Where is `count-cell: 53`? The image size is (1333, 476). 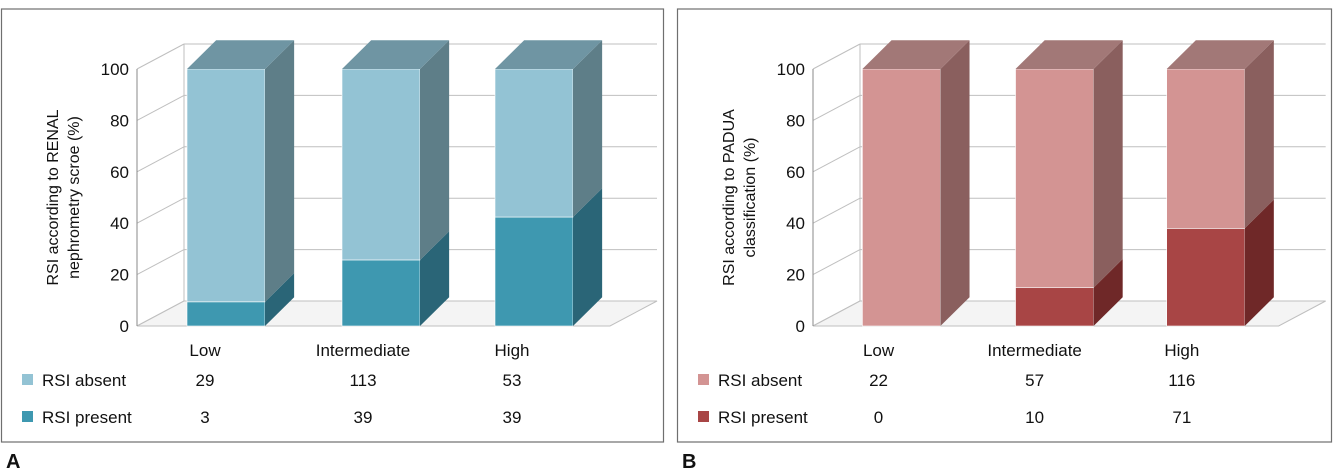
count-cell: 53 is located at coordinates (512, 380).